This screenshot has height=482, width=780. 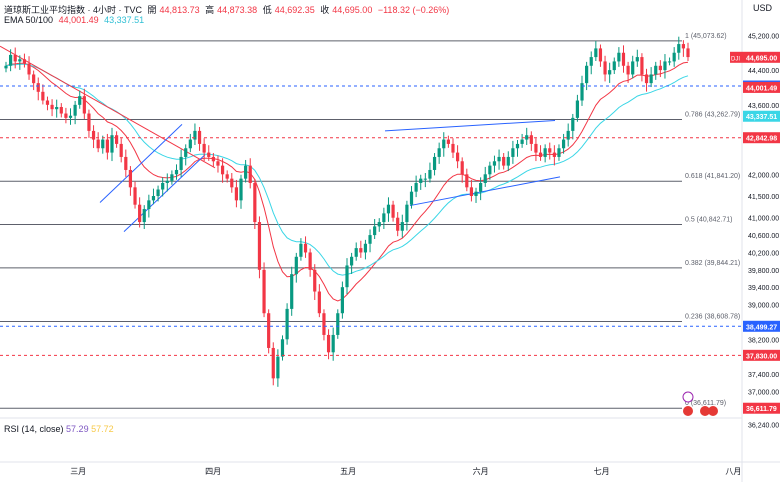 What do you see at coordinates (164, 193) in the screenshot?
I see `channel-lower-line` at bounding box center [164, 193].